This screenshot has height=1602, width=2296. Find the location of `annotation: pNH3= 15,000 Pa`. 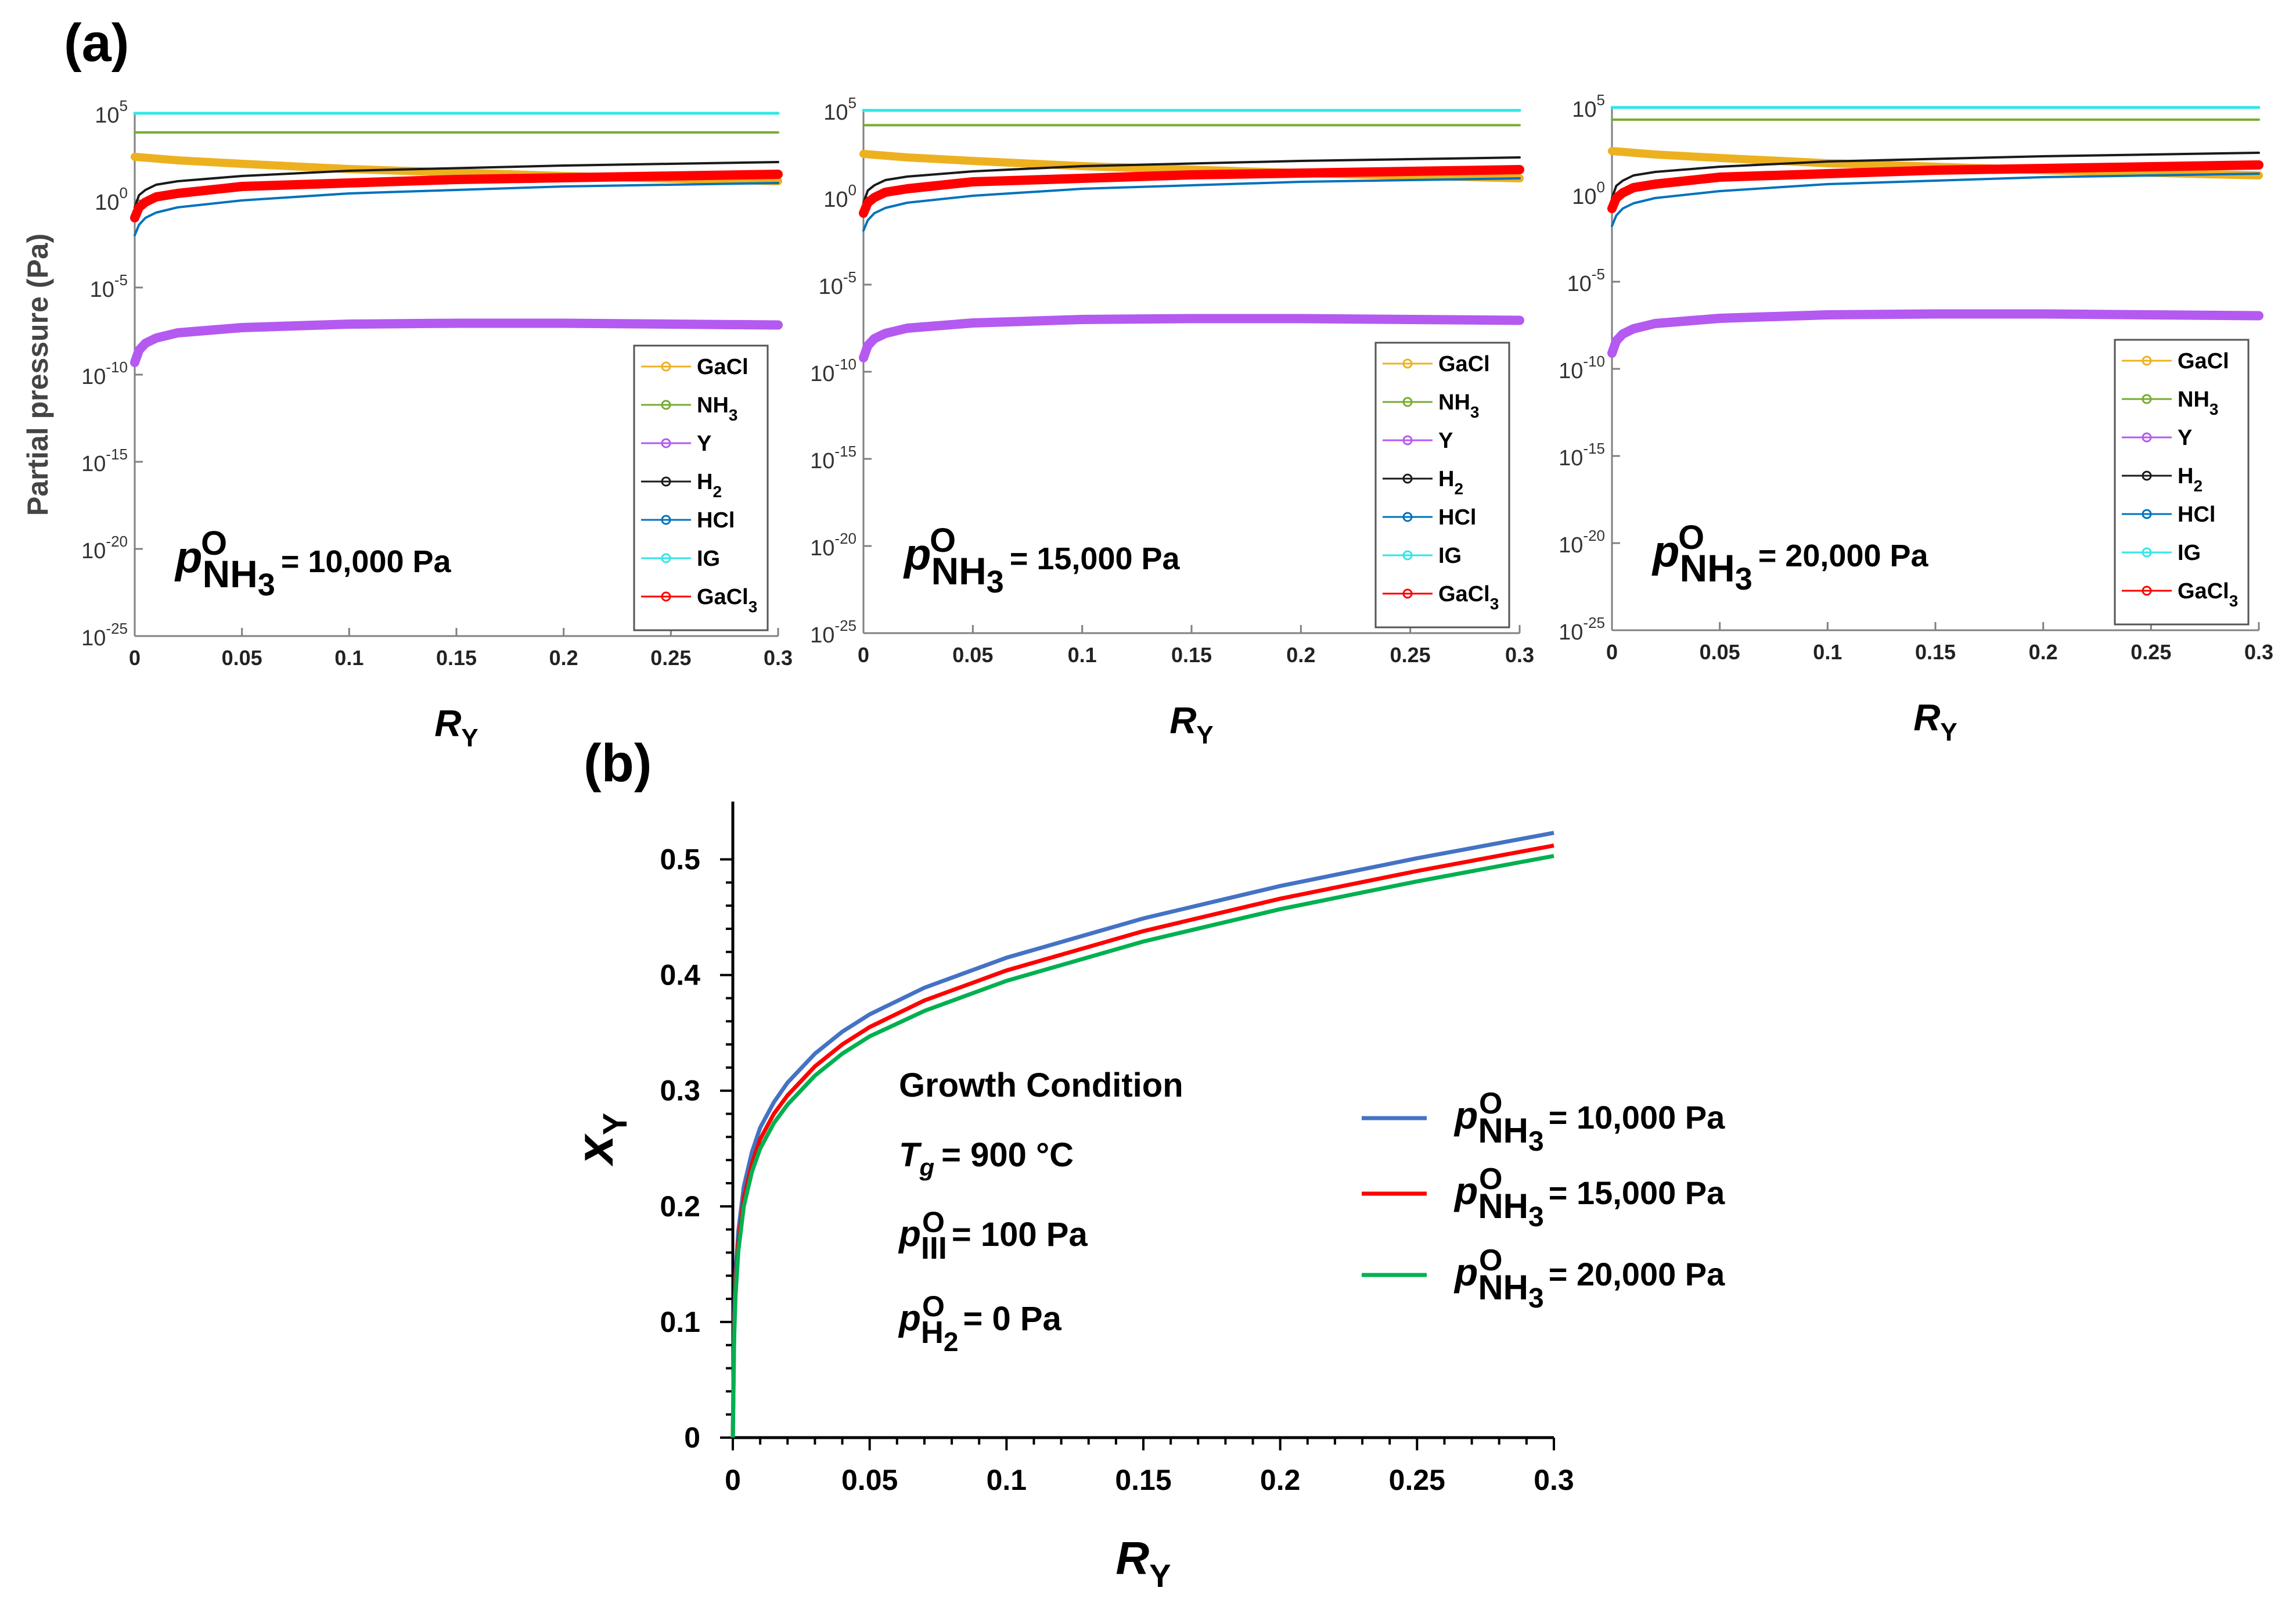

annotation: pNH3= 15,000 Pa is located at coordinates (1042, 564).